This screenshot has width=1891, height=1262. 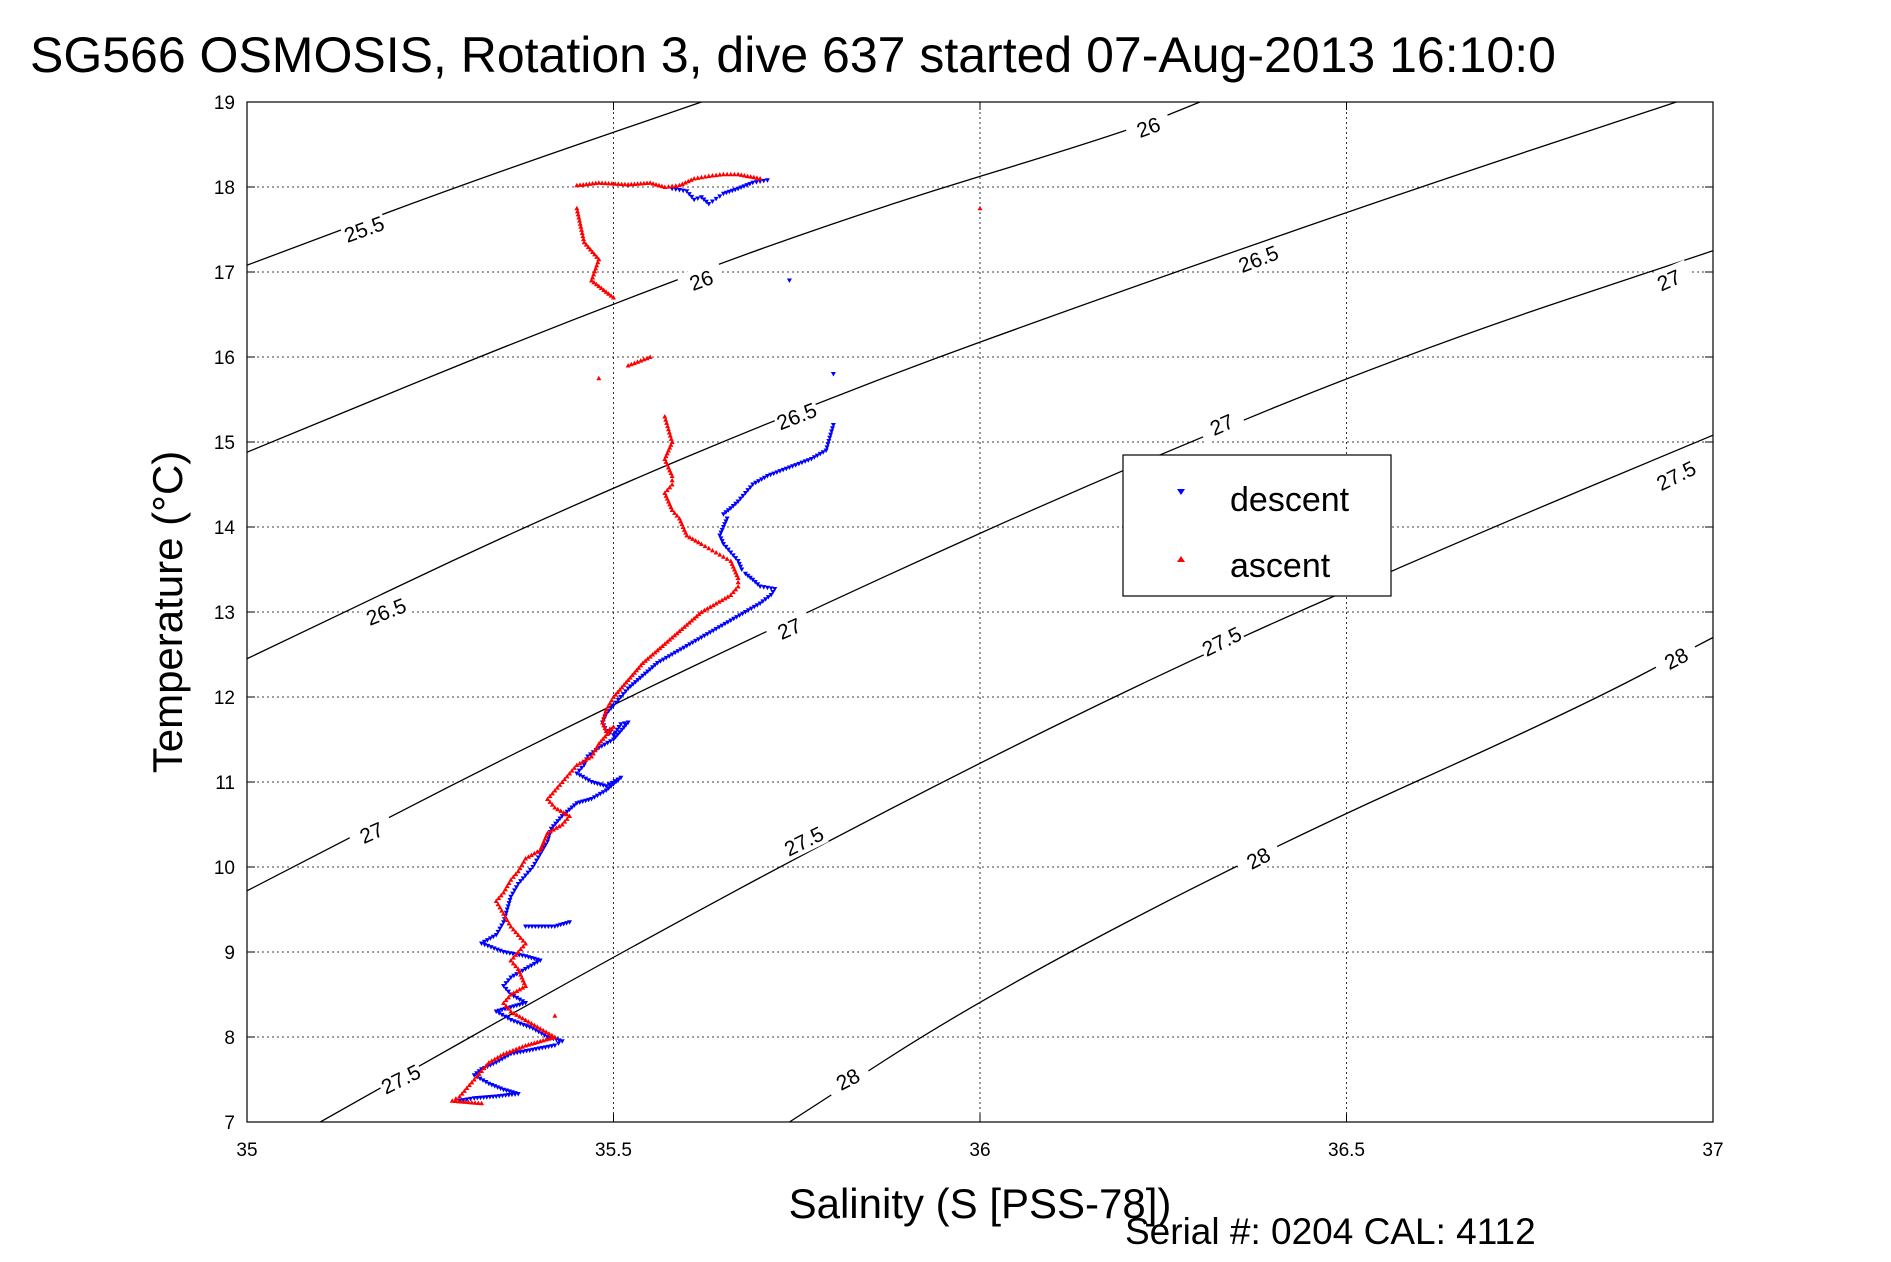 I want to click on y-tick-label: 13, so click(x=224, y=613).